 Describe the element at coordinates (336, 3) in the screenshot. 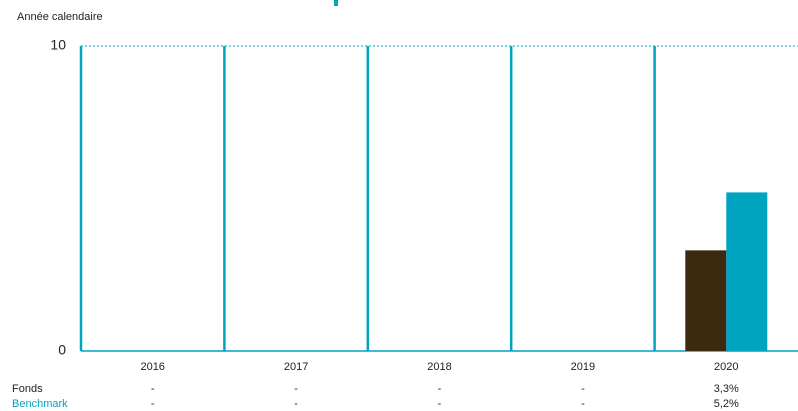

I see `title-fragment` at that location.